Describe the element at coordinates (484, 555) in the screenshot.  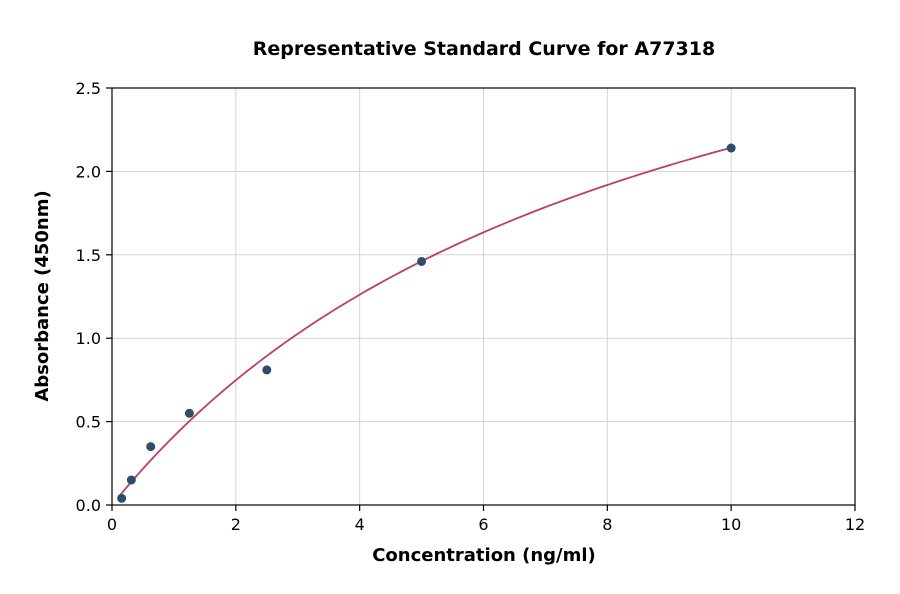
I see `x-axis-label: Concentration (ng/ml)` at that location.